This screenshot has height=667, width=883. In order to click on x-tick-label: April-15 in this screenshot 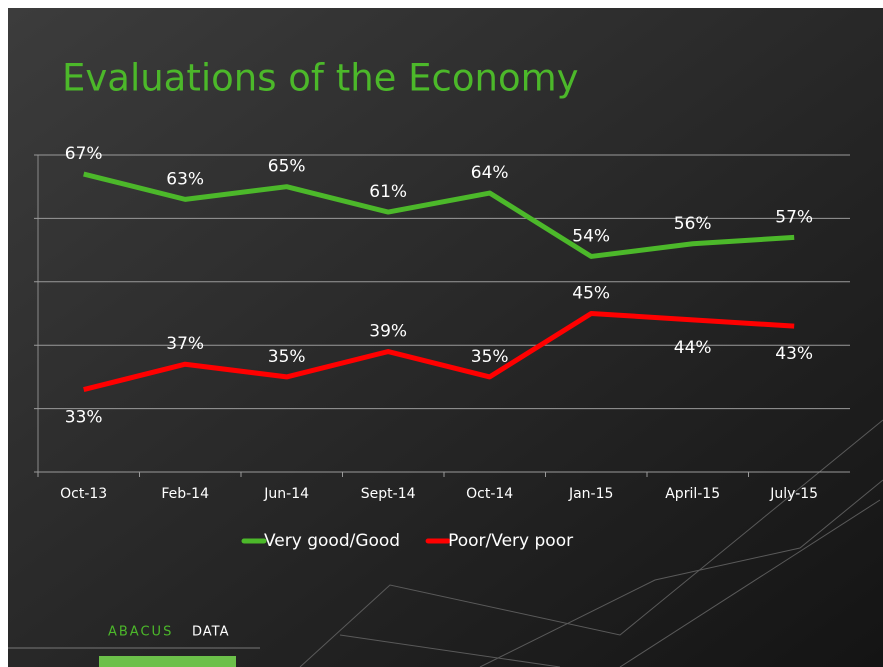, I will do `click(692, 494)`.